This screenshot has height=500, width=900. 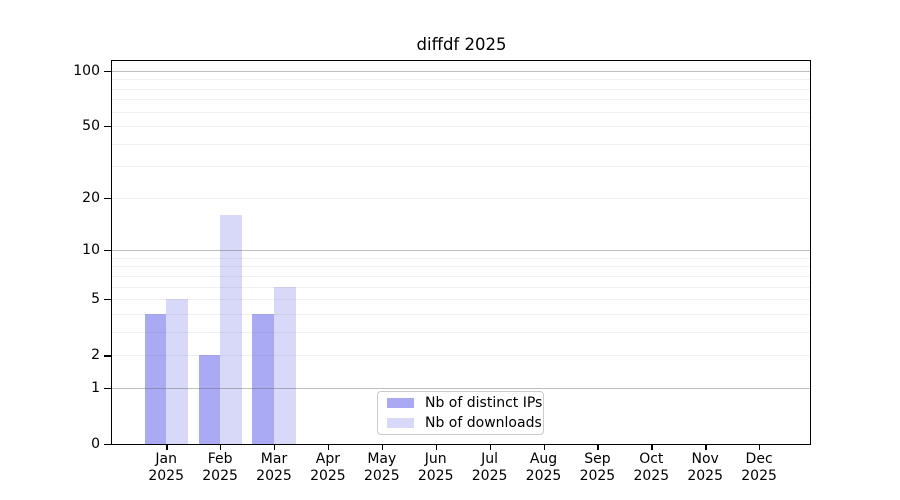 What do you see at coordinates (209, 399) in the screenshot?
I see `bar-distinct-ips-feb` at bounding box center [209, 399].